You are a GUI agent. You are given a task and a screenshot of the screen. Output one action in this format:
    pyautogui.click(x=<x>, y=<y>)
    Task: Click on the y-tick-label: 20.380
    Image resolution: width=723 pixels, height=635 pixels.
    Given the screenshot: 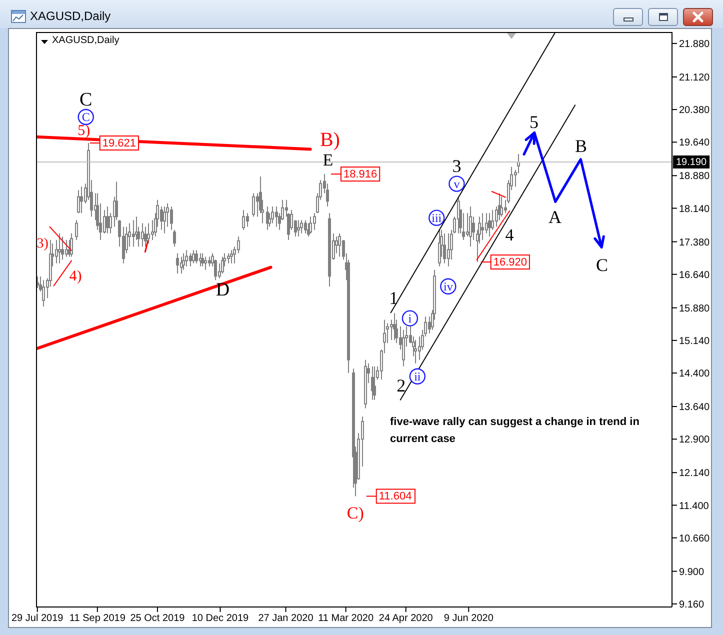 What is the action you would take?
    pyautogui.click(x=694, y=110)
    